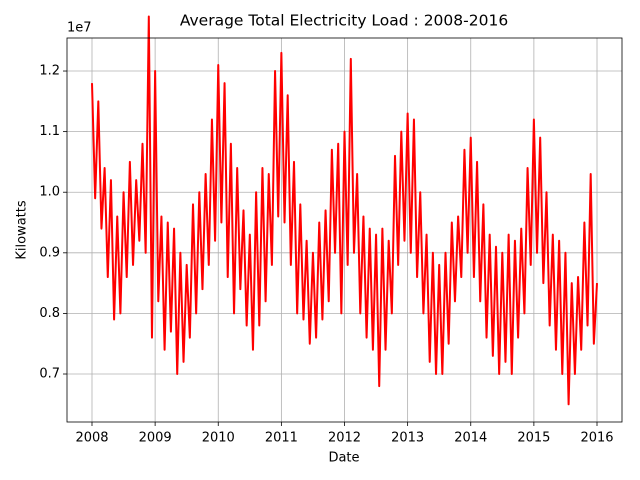  What do you see at coordinates (343, 458) in the screenshot?
I see `x-axis-label: Date` at bounding box center [343, 458].